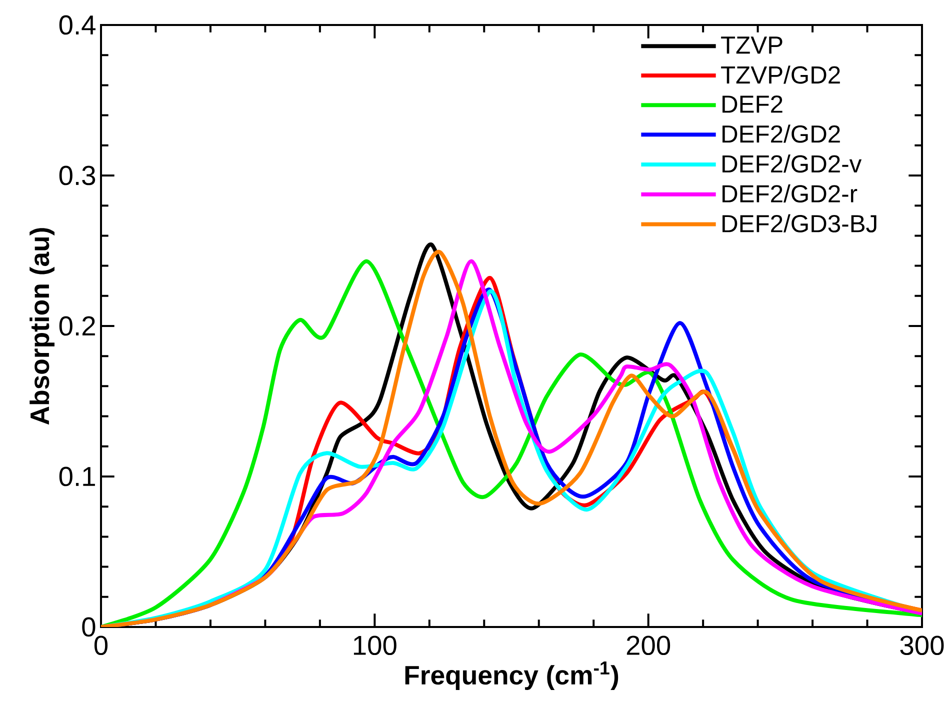  Describe the element at coordinates (792, 163) in the screenshot. I see `legend-label: DEF2/GD2-v` at that location.